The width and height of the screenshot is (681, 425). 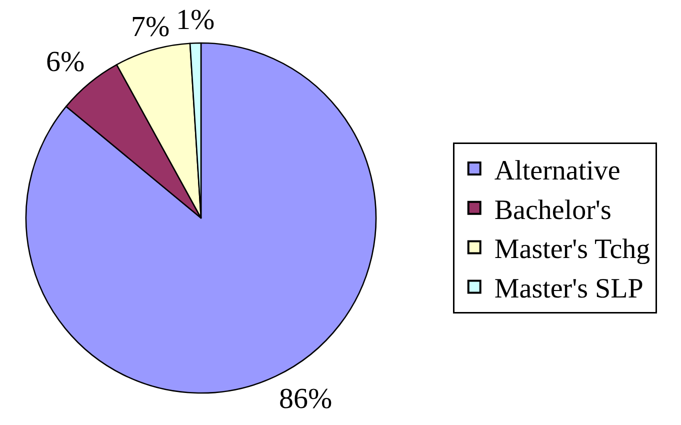 What do you see at coordinates (195, 20) in the screenshot?
I see `data-label: 1%` at bounding box center [195, 20].